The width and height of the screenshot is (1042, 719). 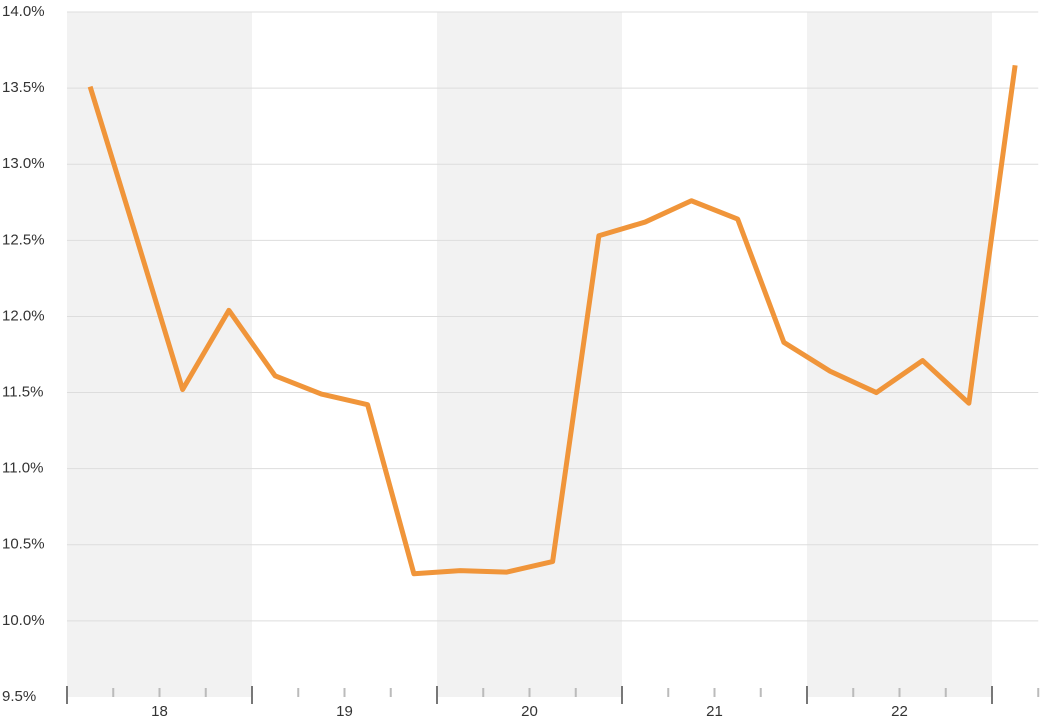 What do you see at coordinates (23, 11) in the screenshot?
I see `y-tick-label: 14.0%` at bounding box center [23, 11].